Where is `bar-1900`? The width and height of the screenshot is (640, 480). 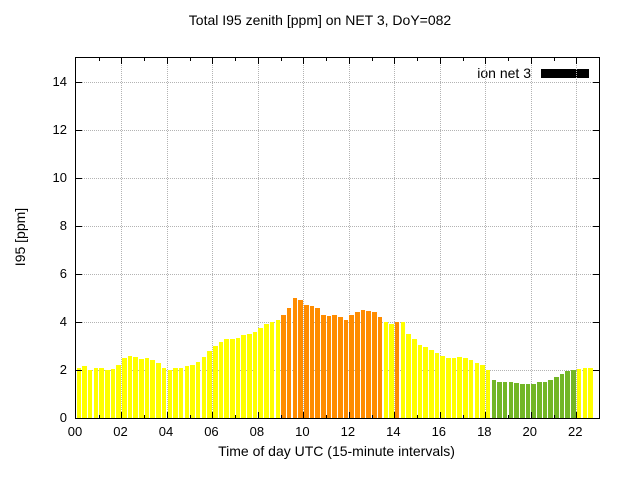 bar-1900 is located at coordinates (511, 400).